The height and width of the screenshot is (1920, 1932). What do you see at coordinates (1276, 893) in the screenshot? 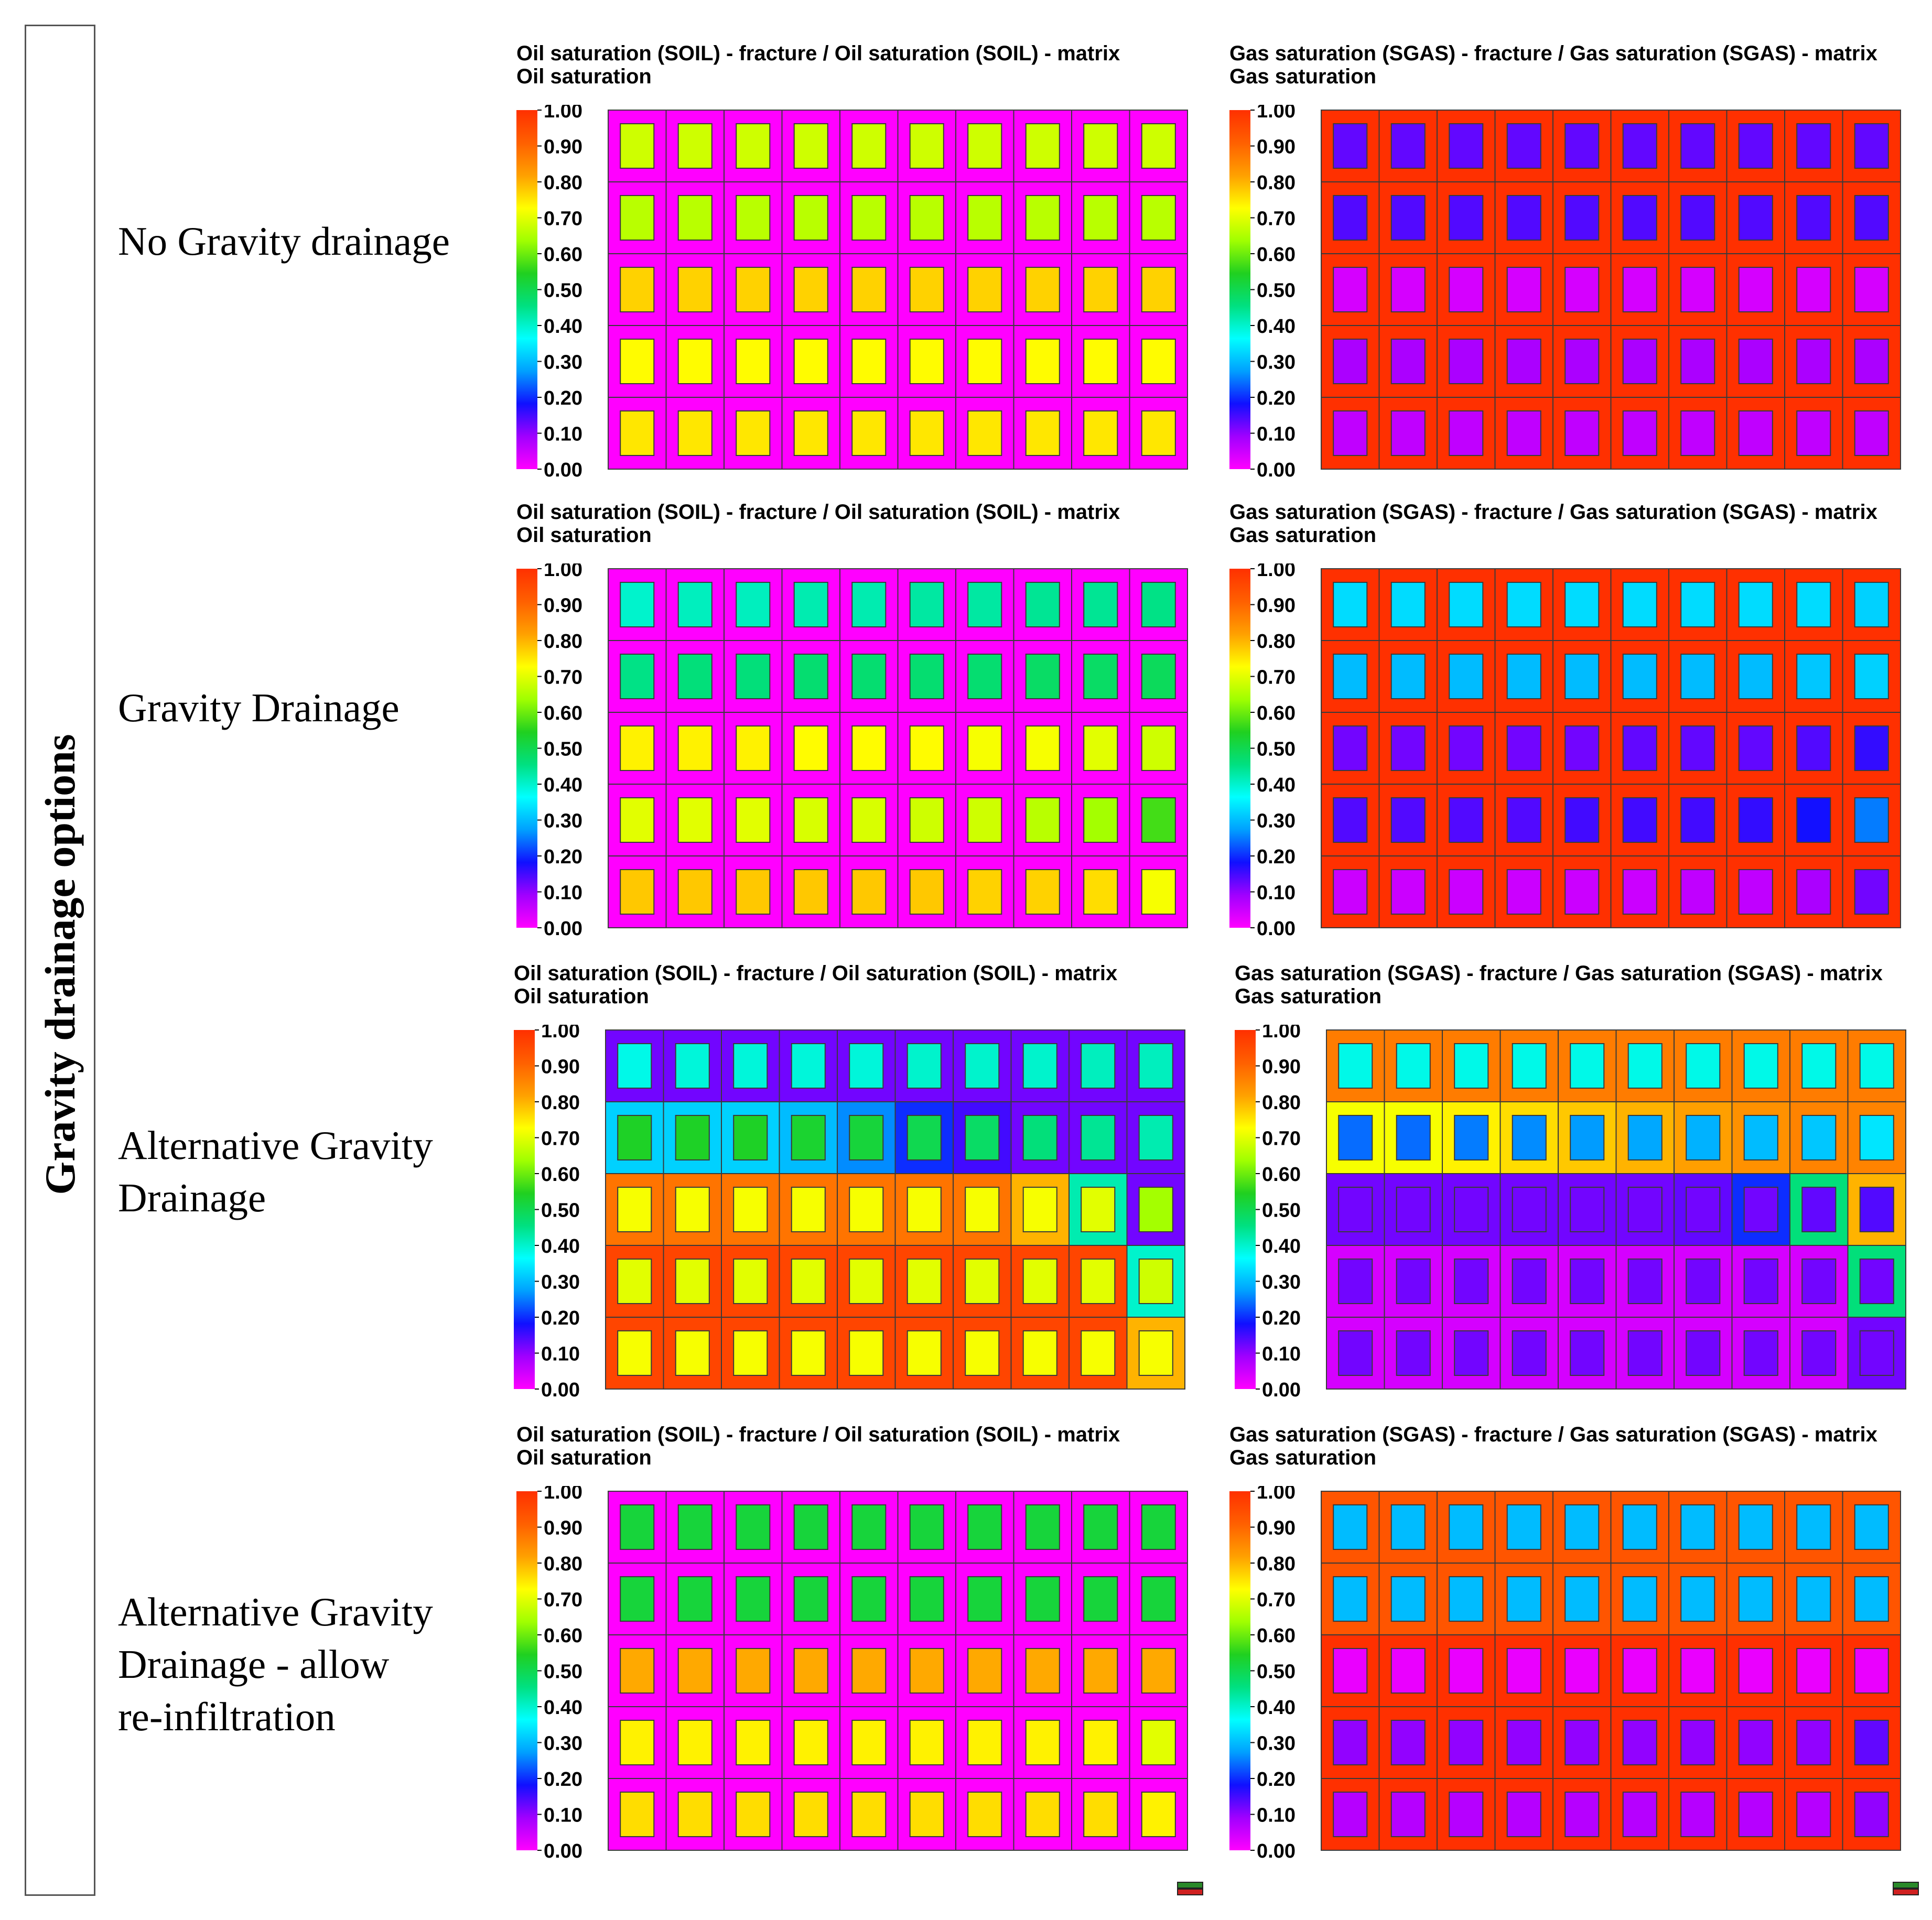
I see `colorbar-tick-label: 0.10` at bounding box center [1276, 893].